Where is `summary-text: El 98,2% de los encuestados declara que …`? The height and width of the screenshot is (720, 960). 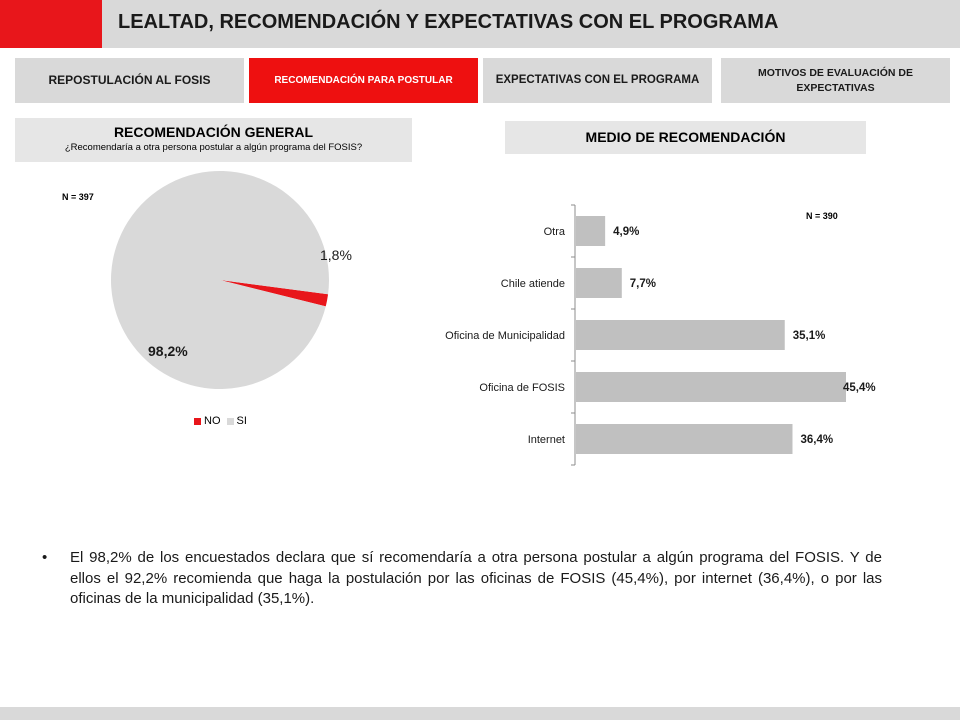 summary-text: El 98,2% de los encuestados declara que … is located at coordinates (476, 578).